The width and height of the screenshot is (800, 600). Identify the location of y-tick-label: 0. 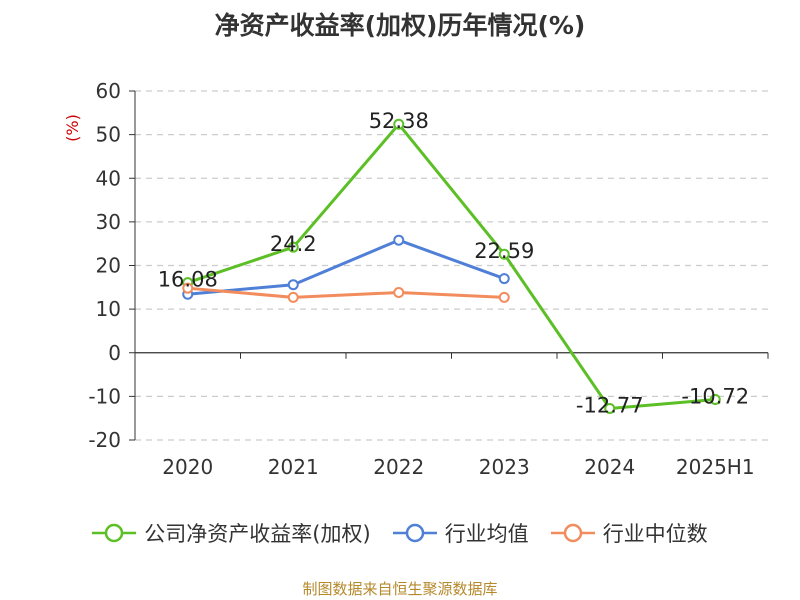
(114, 353).